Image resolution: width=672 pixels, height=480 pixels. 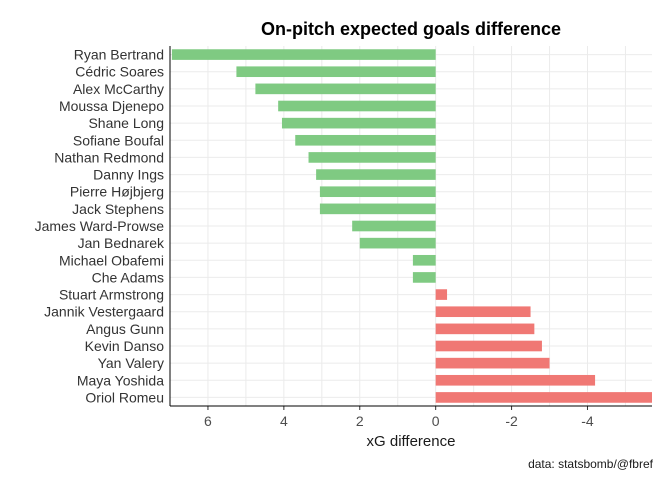 I want to click on y-tick-label: Maya Yoshida, so click(x=120, y=380).